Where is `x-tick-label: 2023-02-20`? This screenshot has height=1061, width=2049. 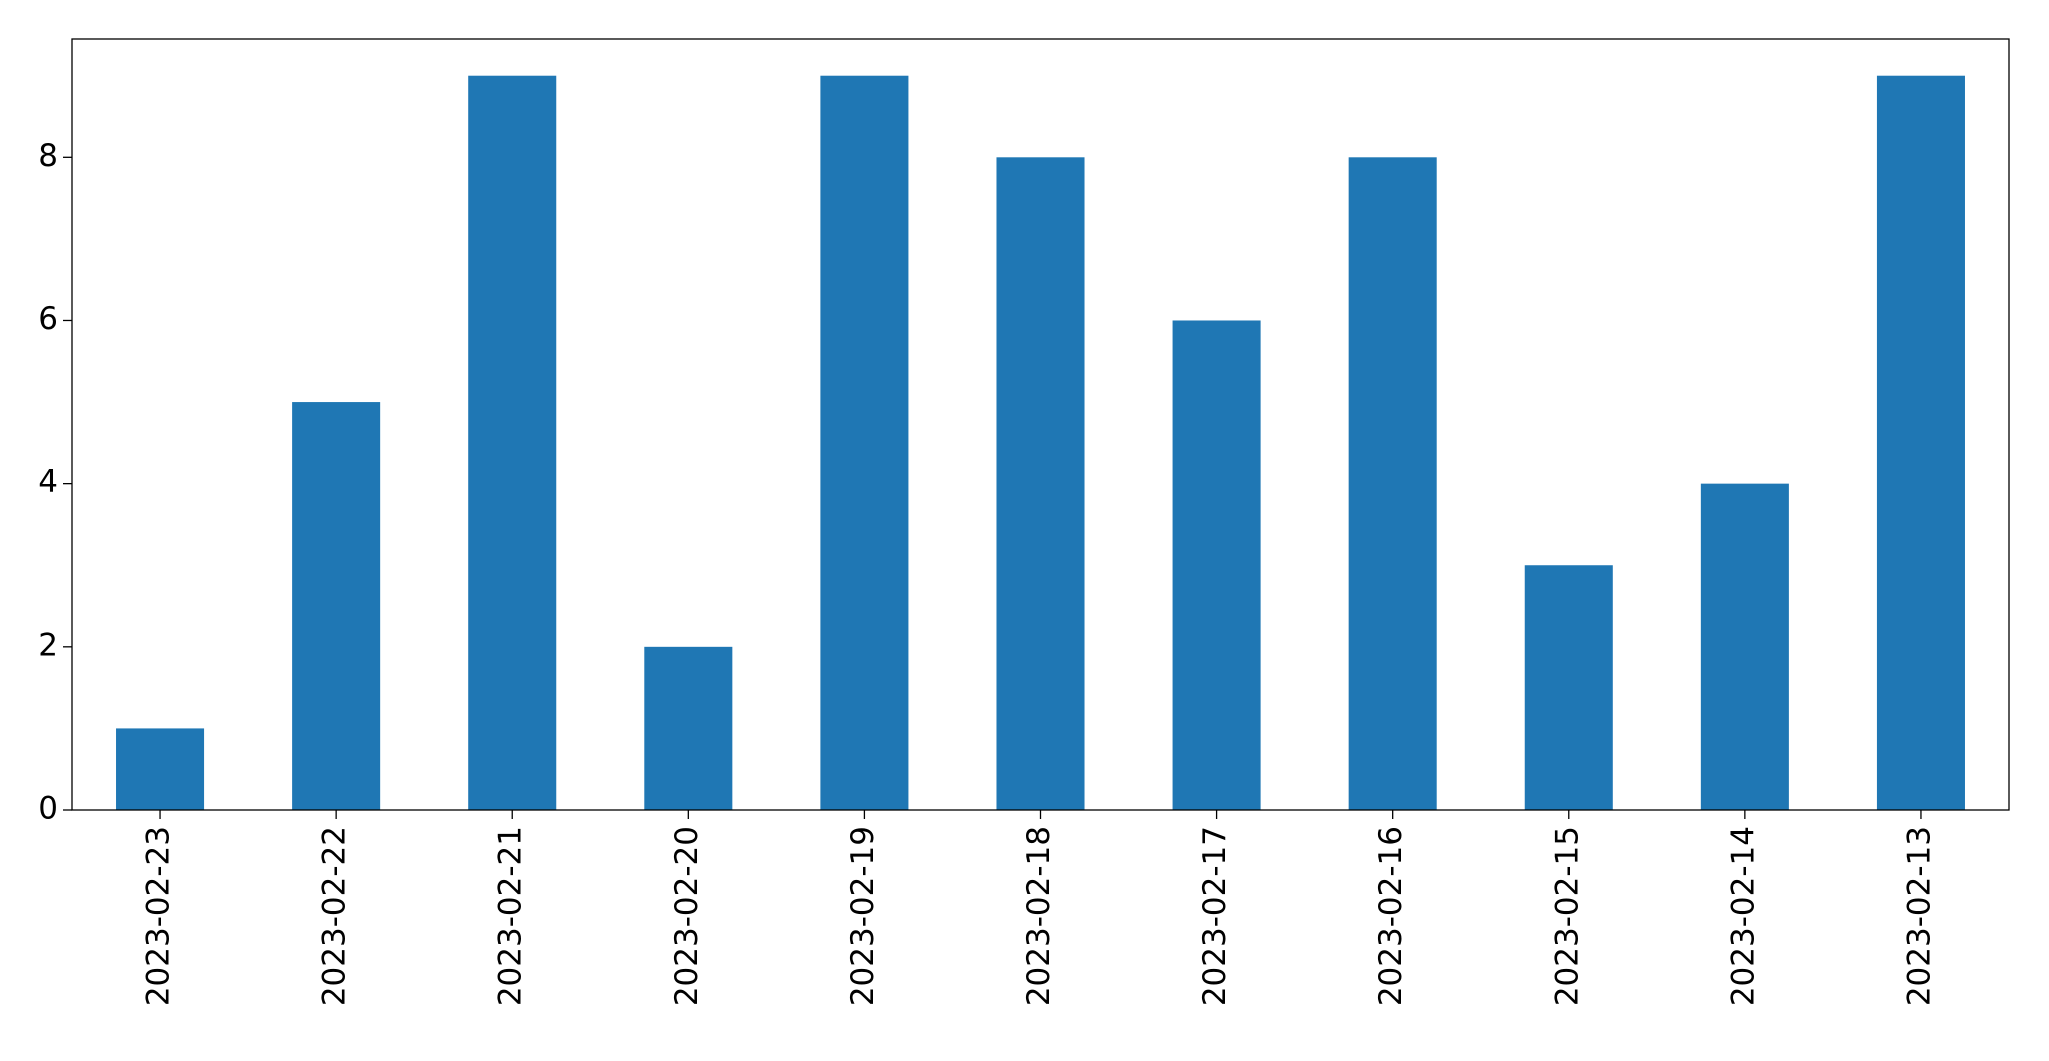
x-tick-label: 2023-02-20 is located at coordinates (687, 916).